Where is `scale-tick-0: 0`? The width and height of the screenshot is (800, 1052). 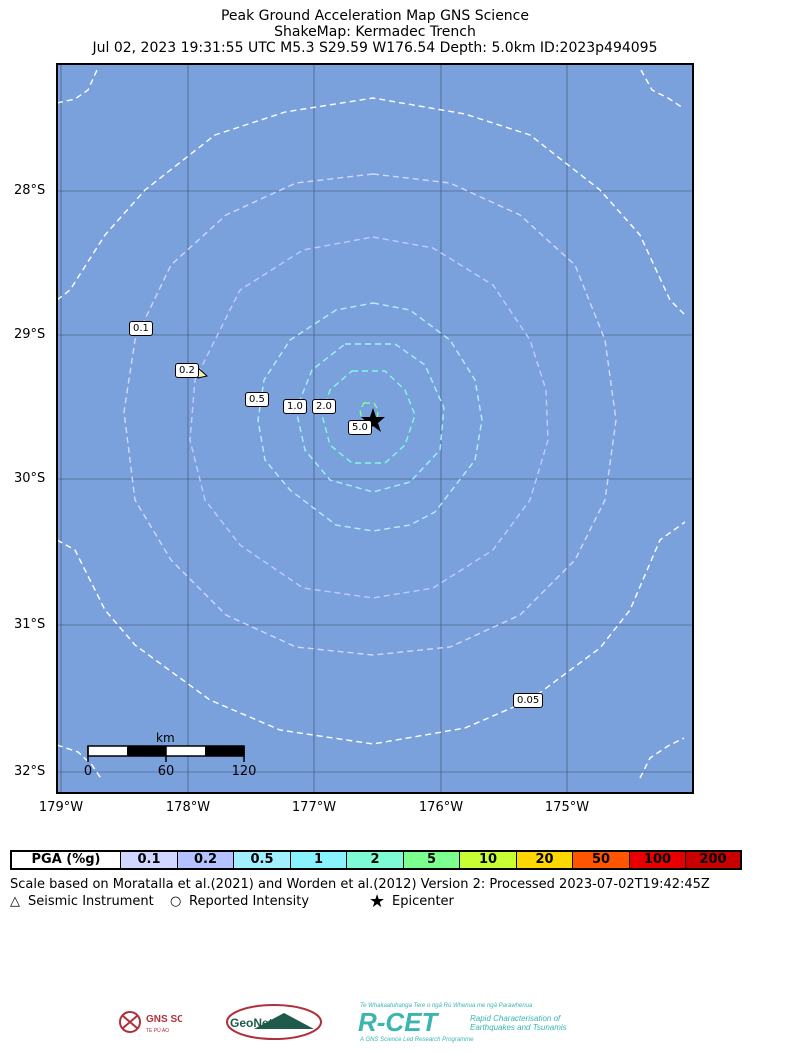
scale-tick-0: 0 is located at coordinates (88, 771).